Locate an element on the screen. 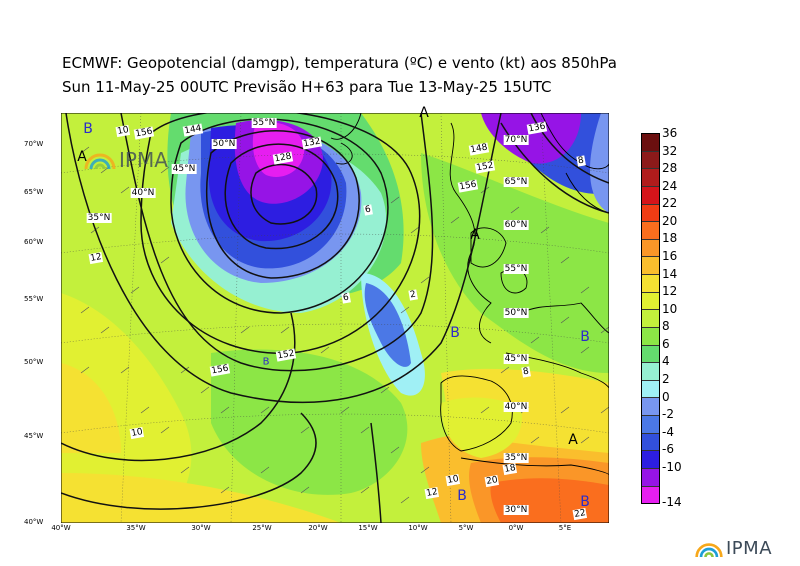 The image size is (800, 566). temperature-field-blue-patch is located at coordinates (387, 325).